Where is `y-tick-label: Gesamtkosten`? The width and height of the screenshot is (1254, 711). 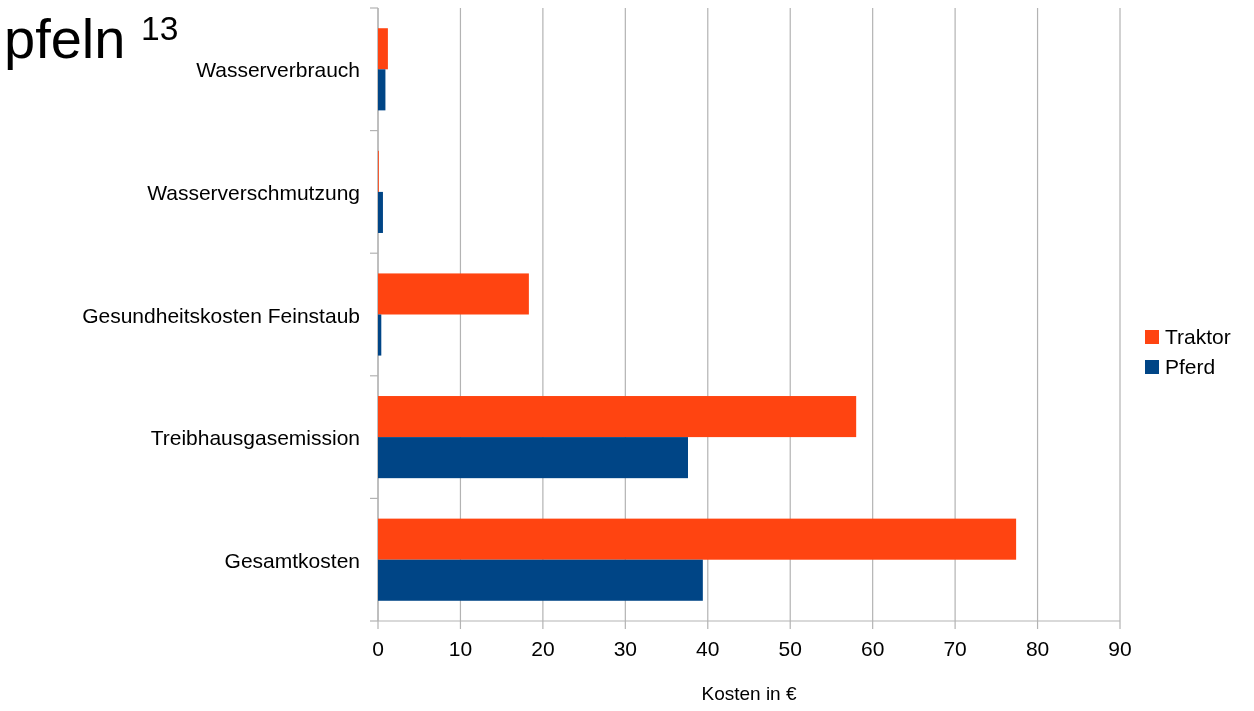 y-tick-label: Gesamtkosten is located at coordinates (292, 560).